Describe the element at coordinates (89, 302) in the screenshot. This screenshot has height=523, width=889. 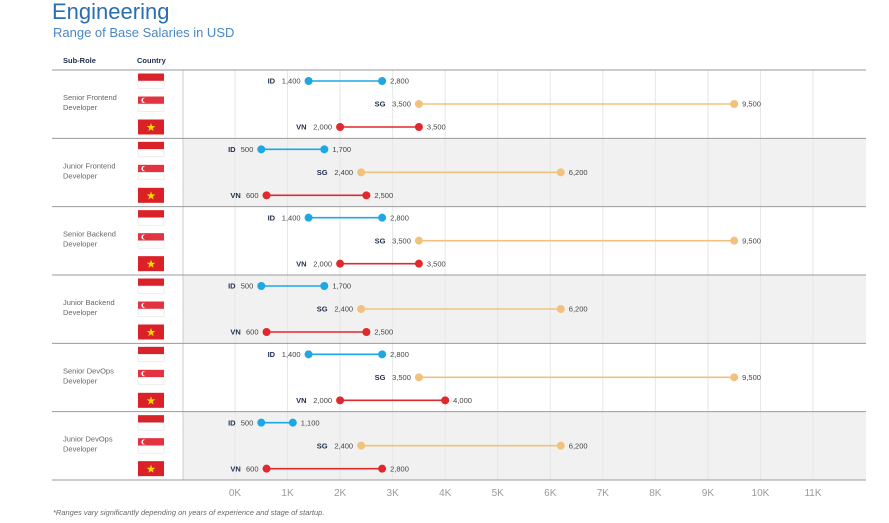
I see `role-label: Junior Backend` at that location.